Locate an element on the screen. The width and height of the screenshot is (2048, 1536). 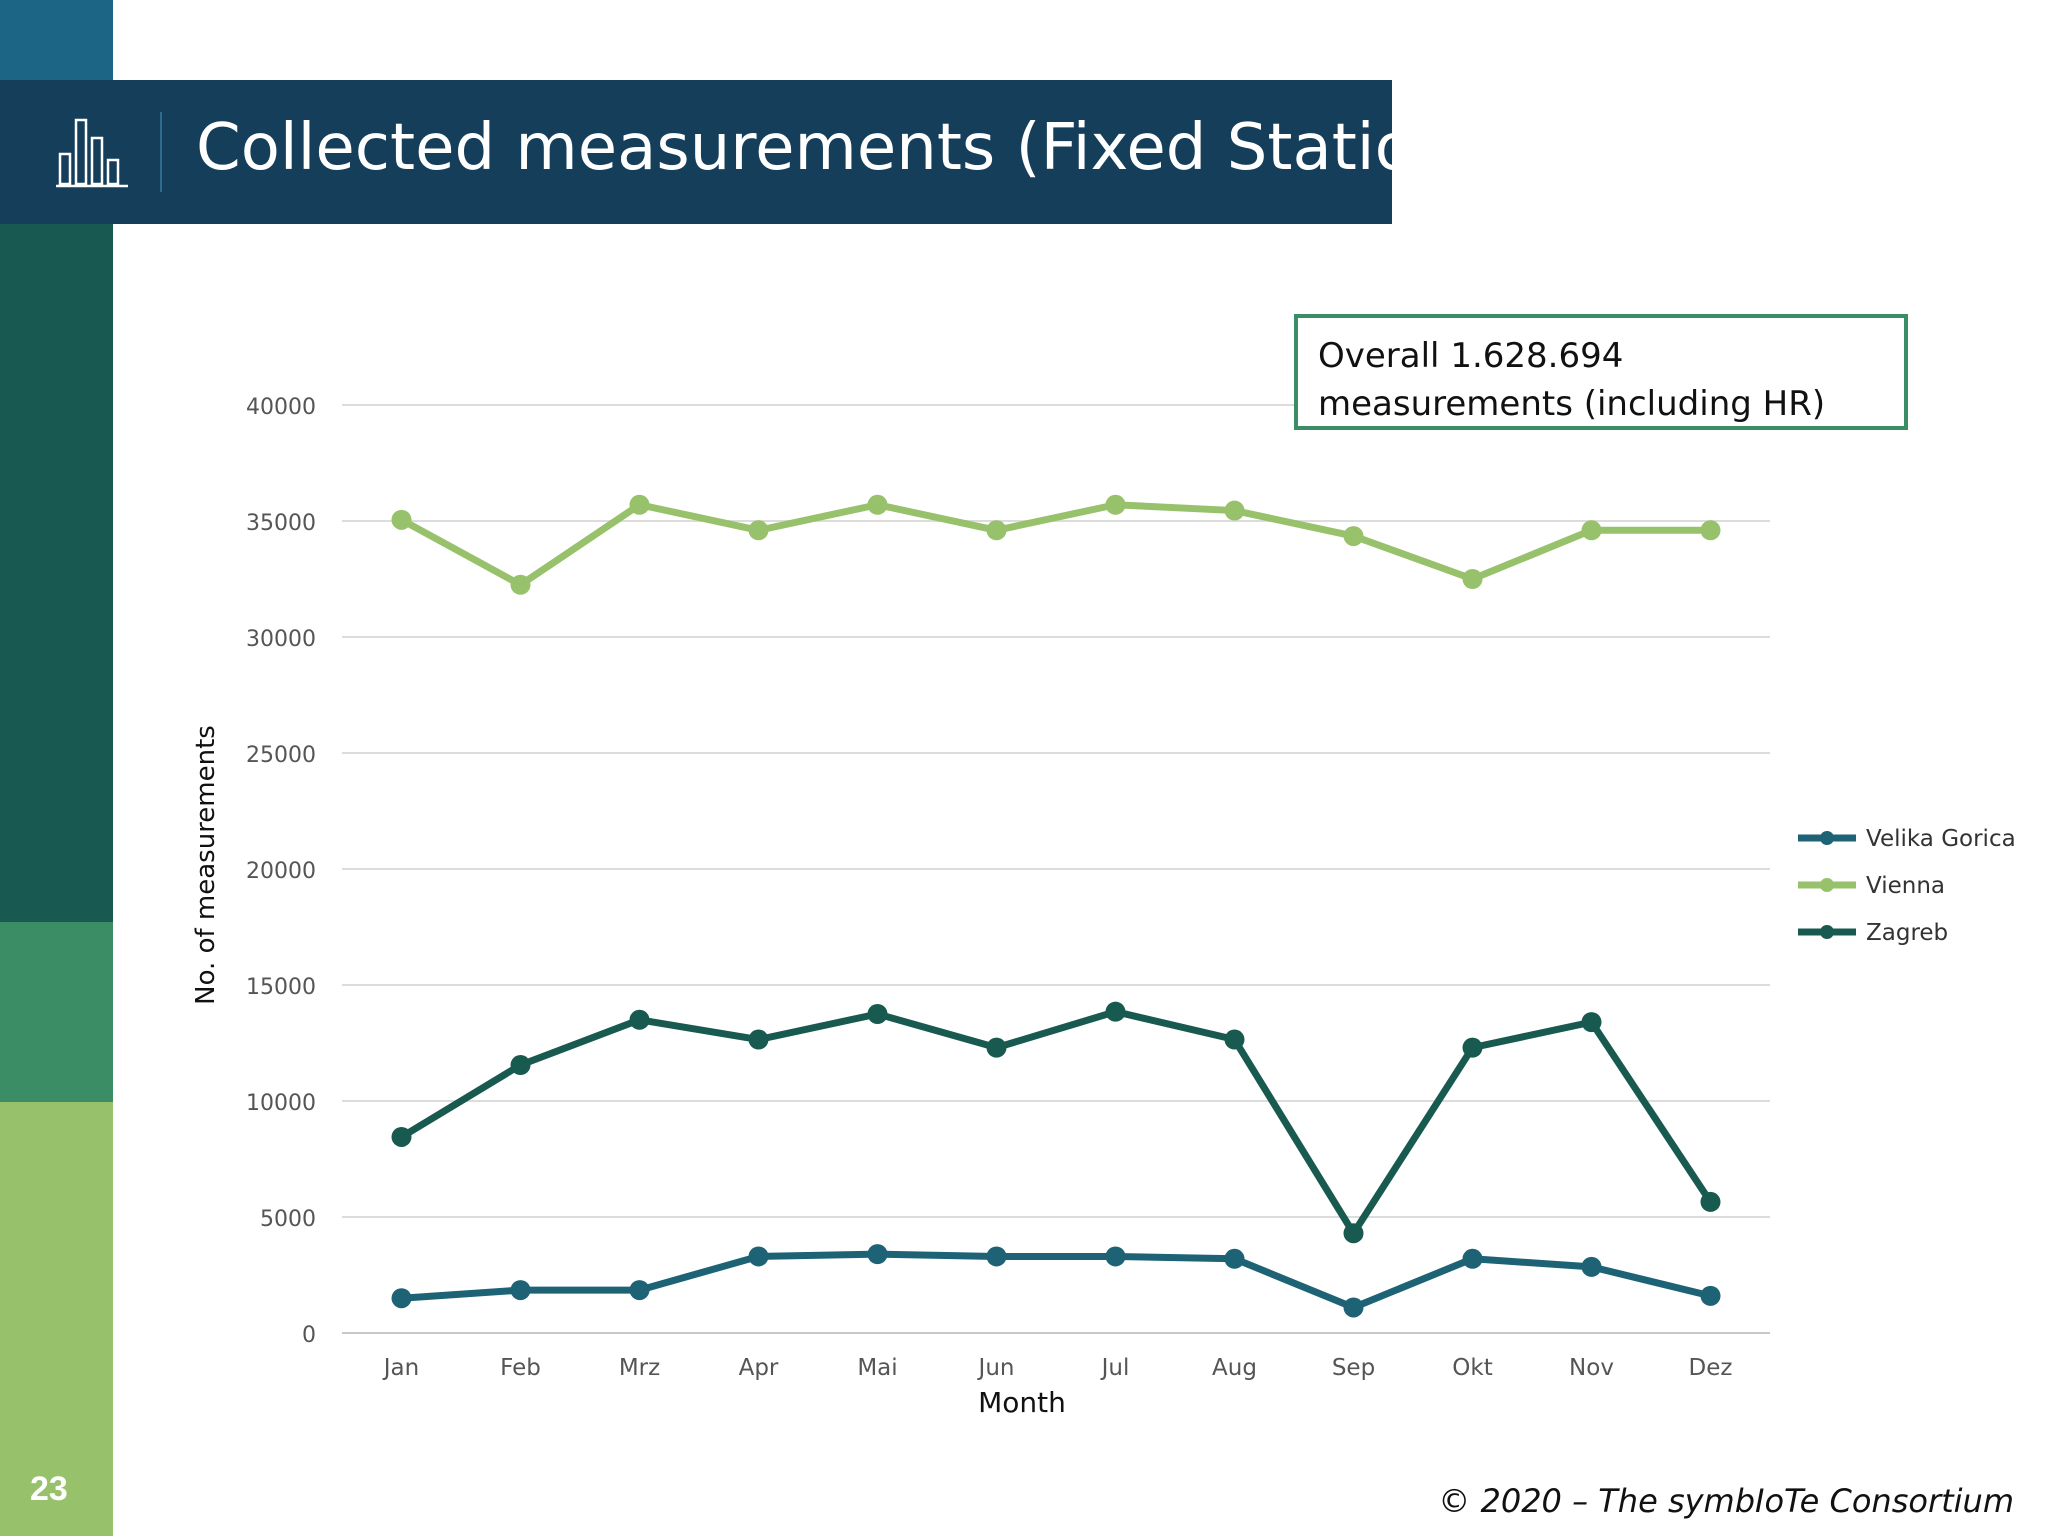
series-vienna is located at coordinates (1056, 544).